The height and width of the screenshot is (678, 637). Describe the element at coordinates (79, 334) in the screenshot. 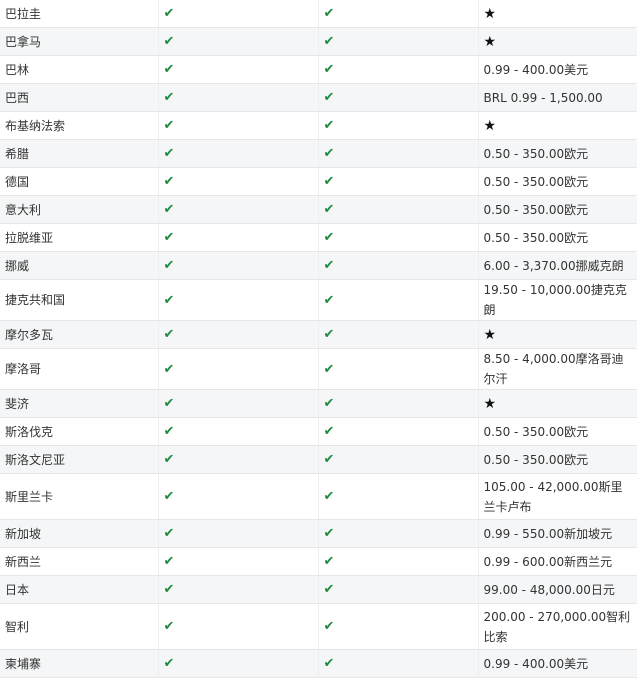

I see `country-cell: 摩尔多瓦` at that location.